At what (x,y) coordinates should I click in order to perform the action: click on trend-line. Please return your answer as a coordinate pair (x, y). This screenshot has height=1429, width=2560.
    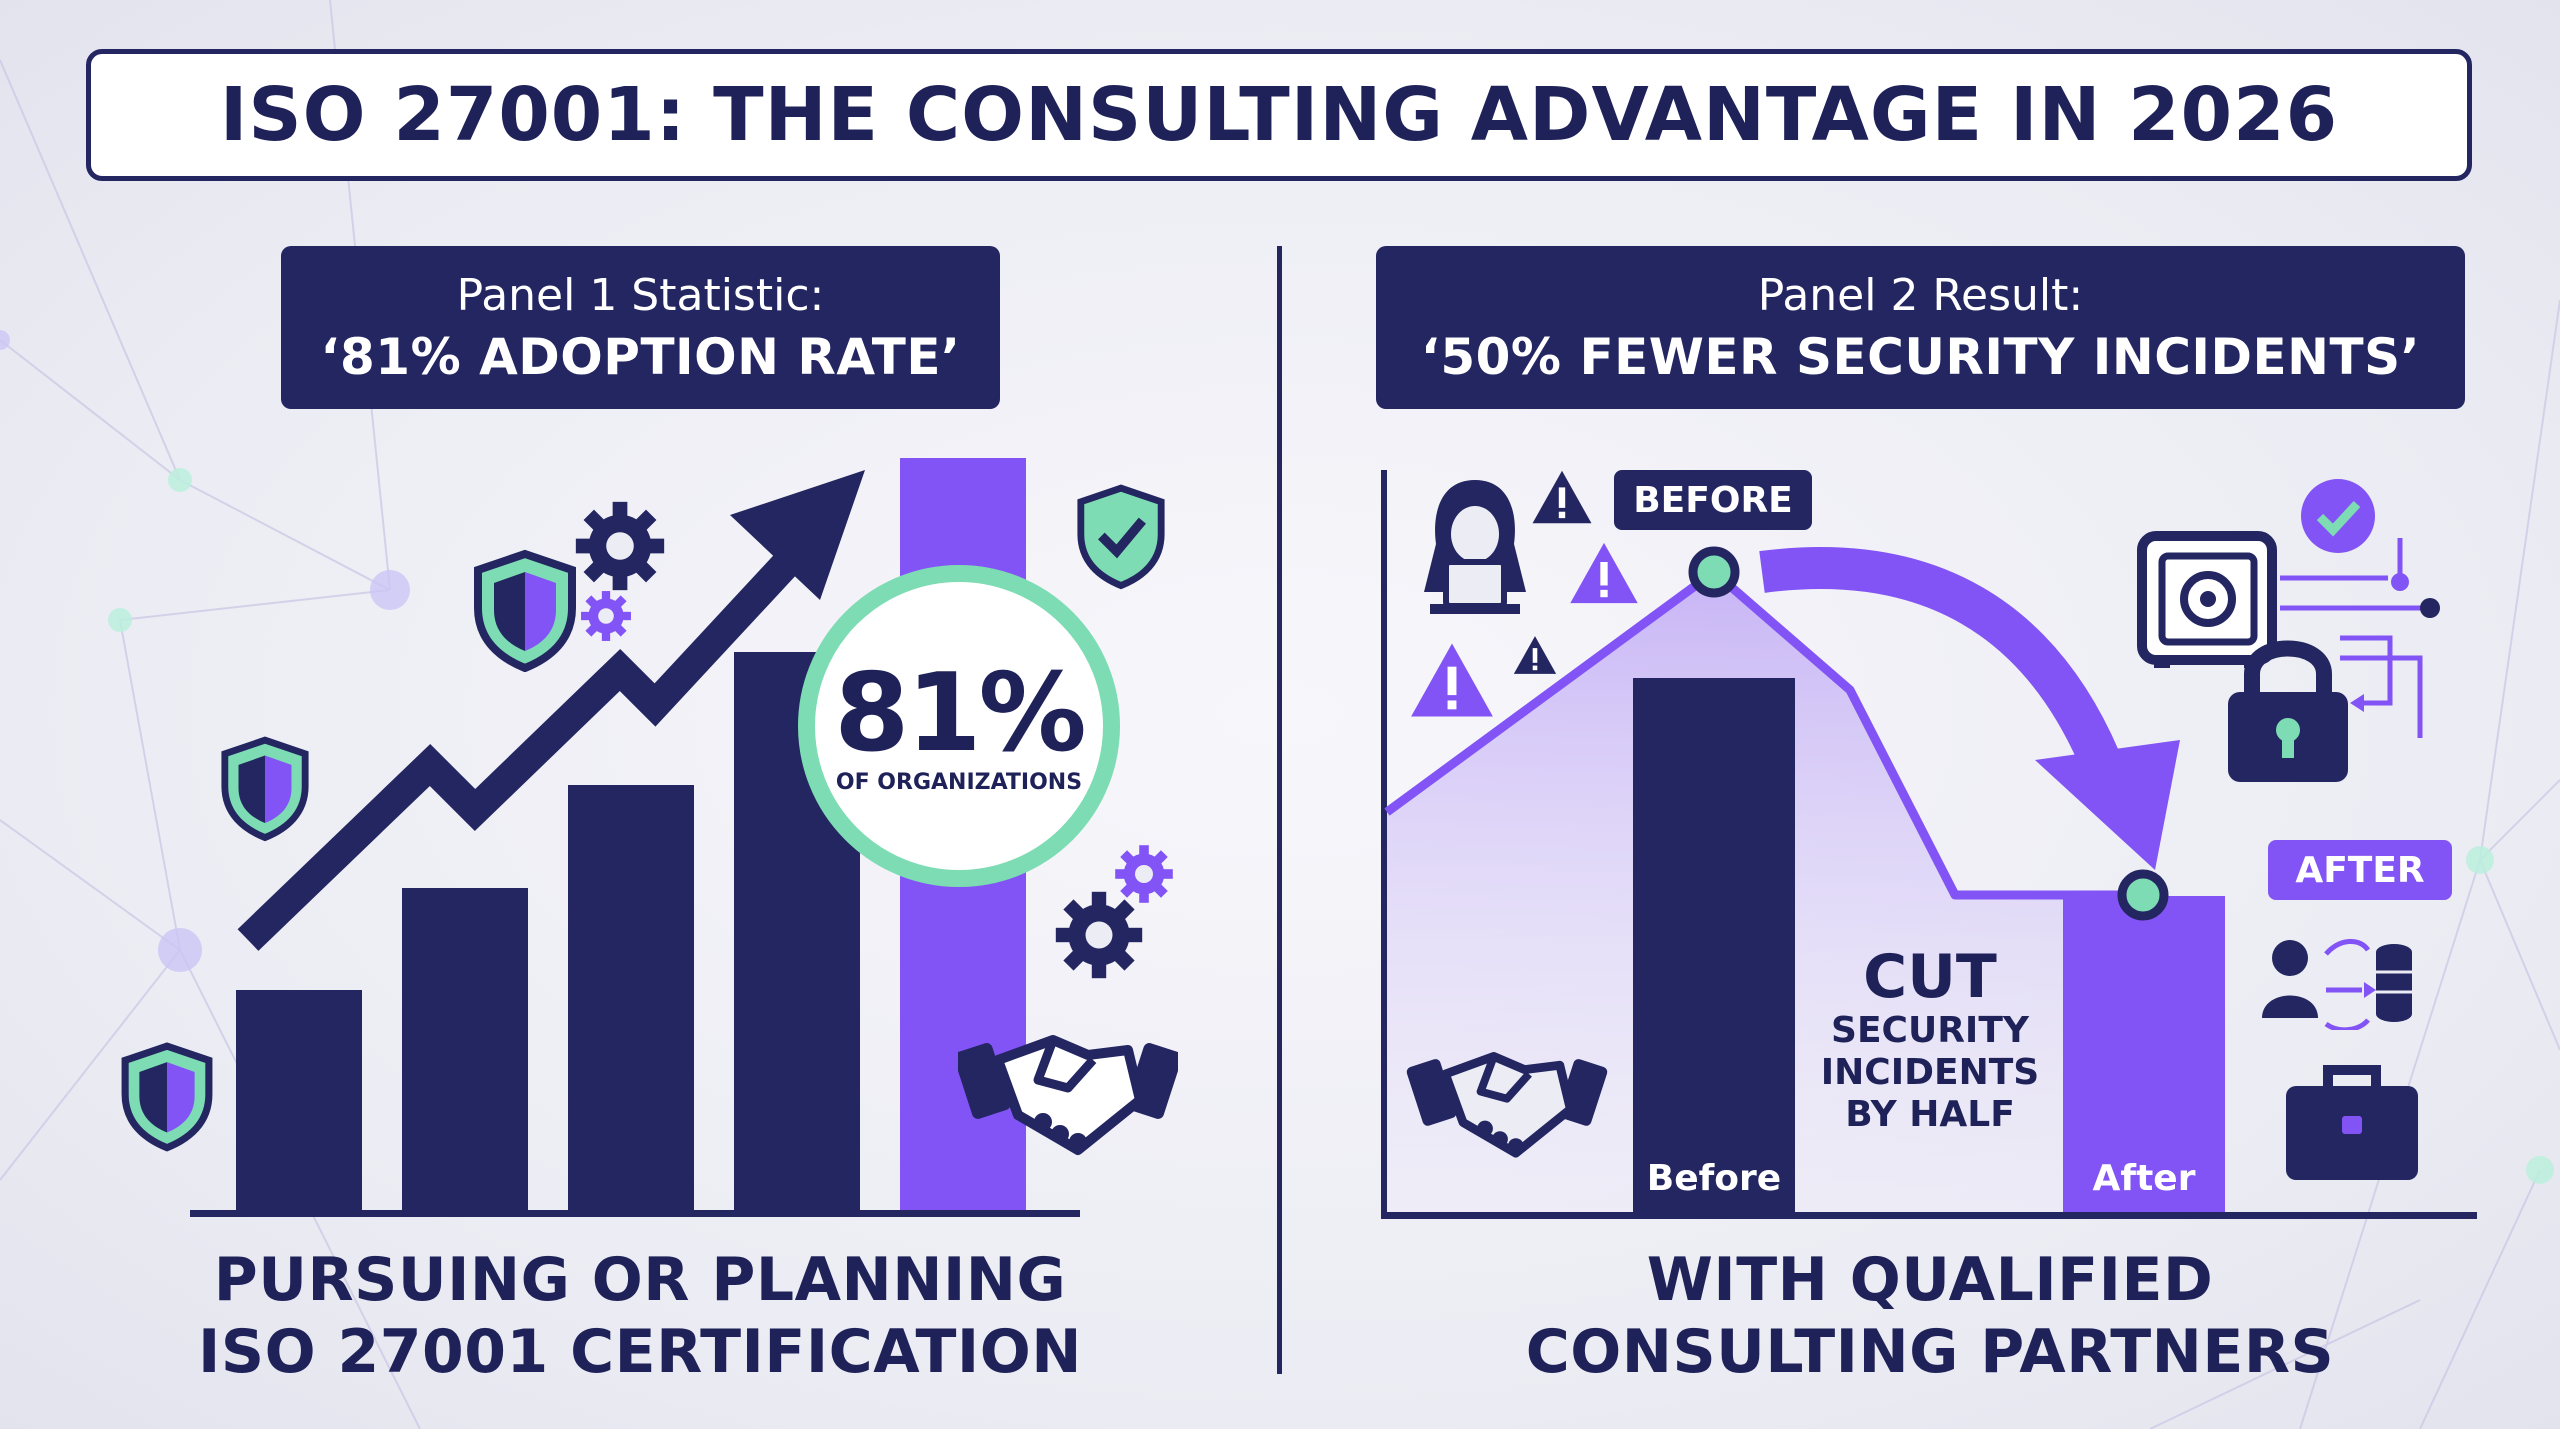
    Looking at the image, I should click on (1763, 733).